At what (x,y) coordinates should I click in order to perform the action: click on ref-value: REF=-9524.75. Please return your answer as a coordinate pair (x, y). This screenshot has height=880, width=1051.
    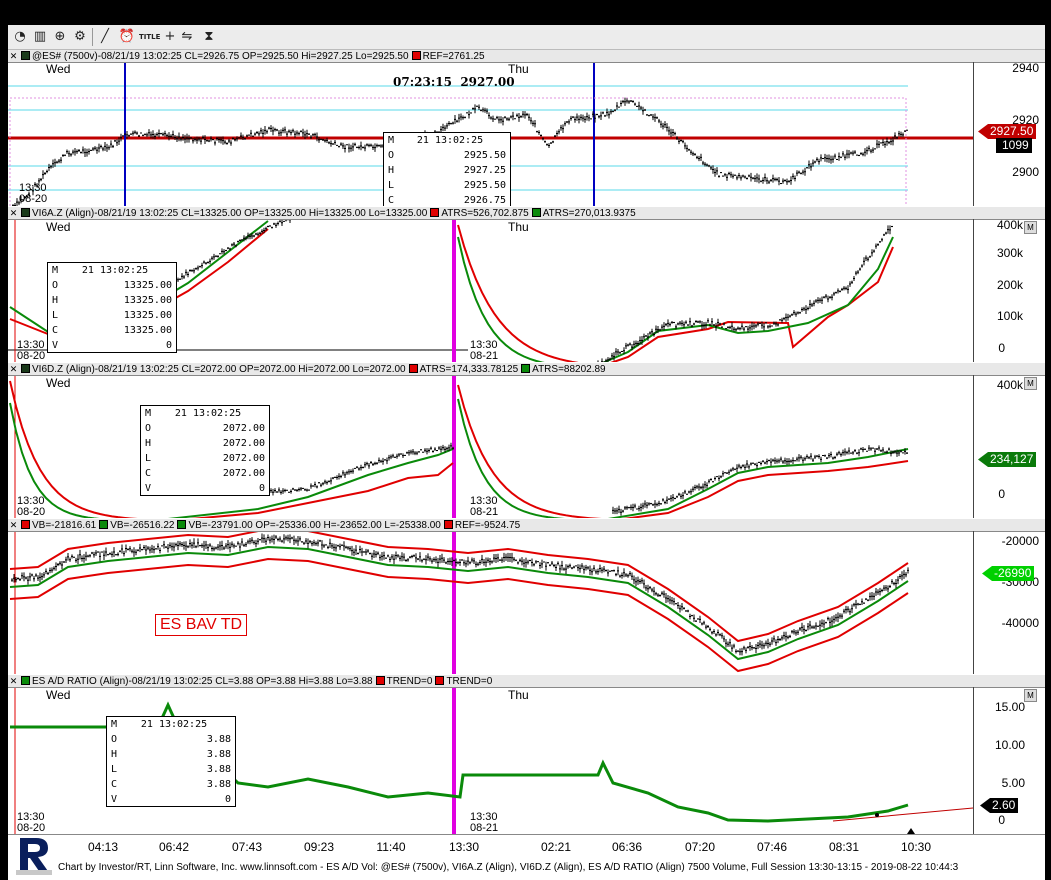
    Looking at the image, I should click on (487, 525).